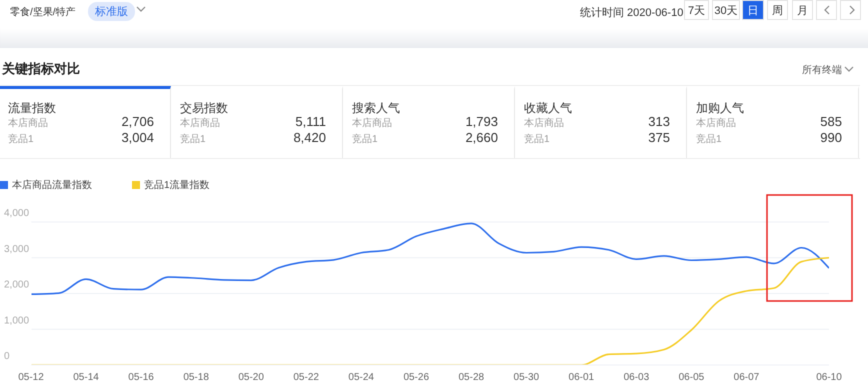 The height and width of the screenshot is (386, 868). What do you see at coordinates (7, 356) in the screenshot?
I see `y-tick-label: 0` at bounding box center [7, 356].